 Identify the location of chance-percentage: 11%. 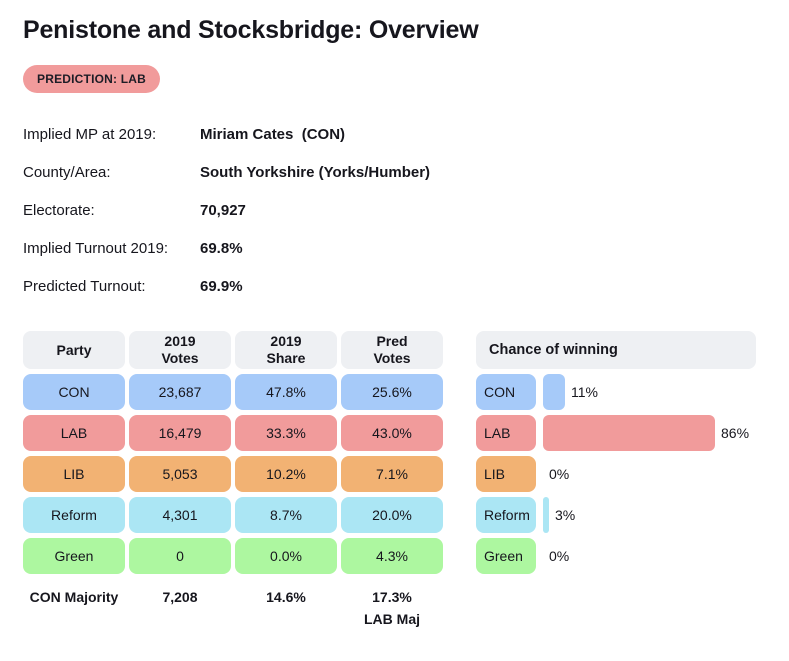
(584, 392).